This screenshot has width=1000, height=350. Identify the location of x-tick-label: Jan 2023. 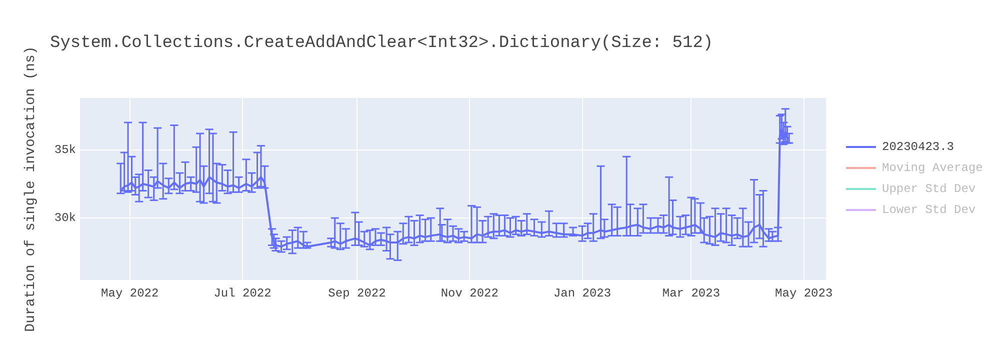
(582, 293).